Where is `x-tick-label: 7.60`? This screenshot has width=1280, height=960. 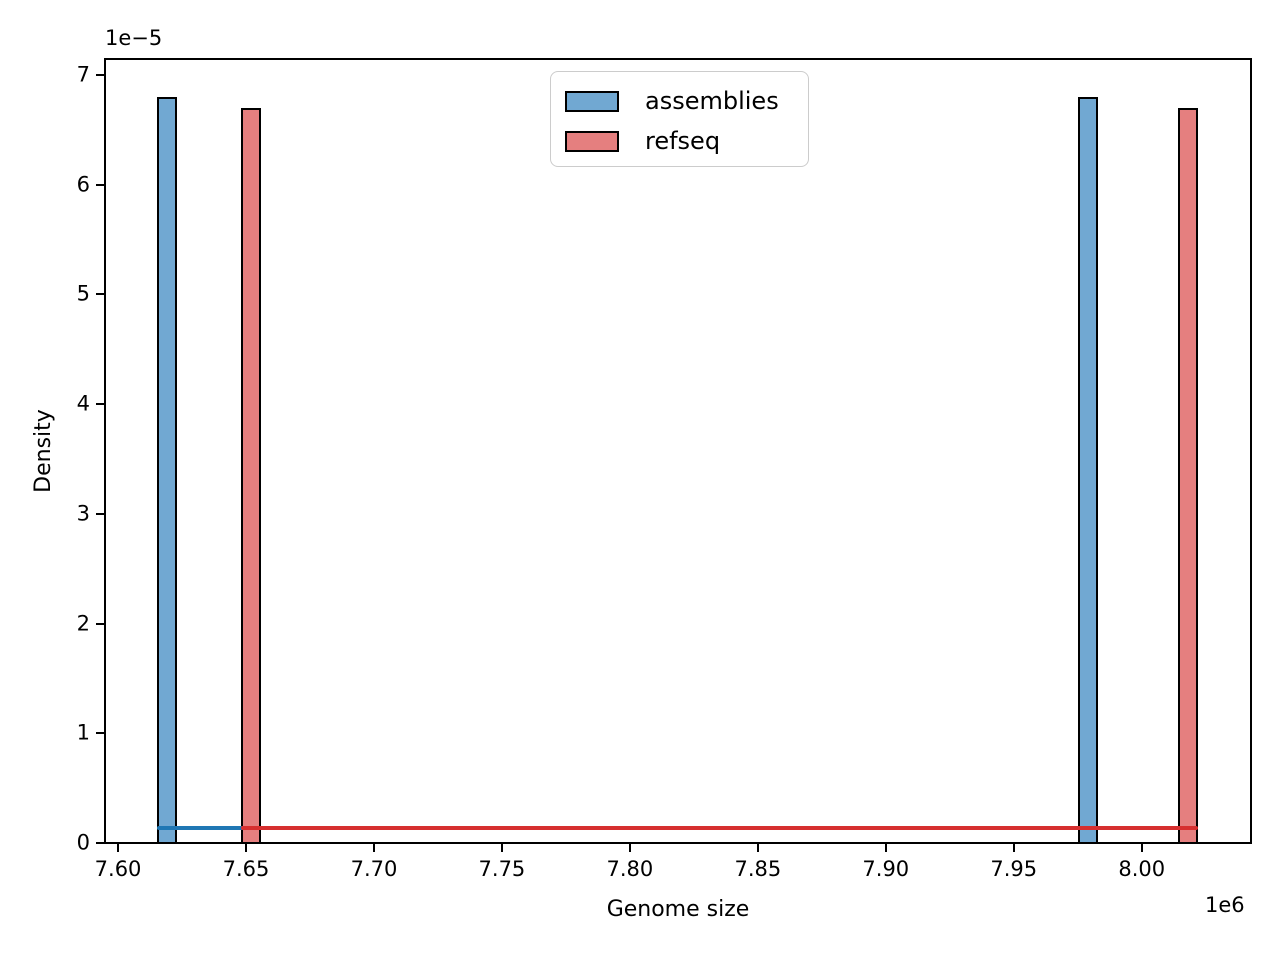 x-tick-label: 7.60 is located at coordinates (118, 869).